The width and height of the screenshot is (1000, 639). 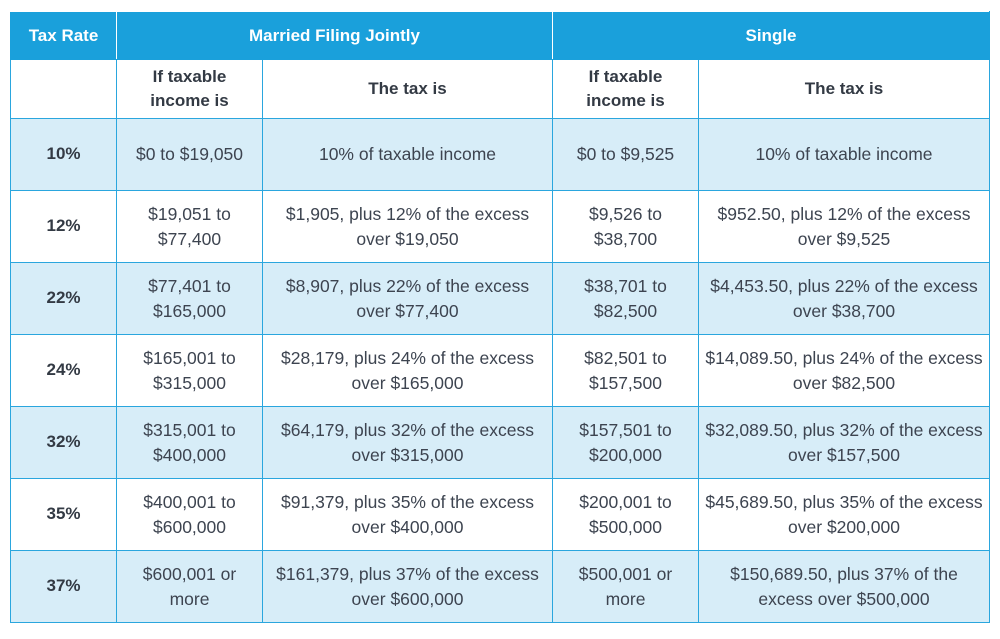 What do you see at coordinates (189, 298) in the screenshot?
I see `mfj-income-cell: $77,401 to $165,000` at bounding box center [189, 298].